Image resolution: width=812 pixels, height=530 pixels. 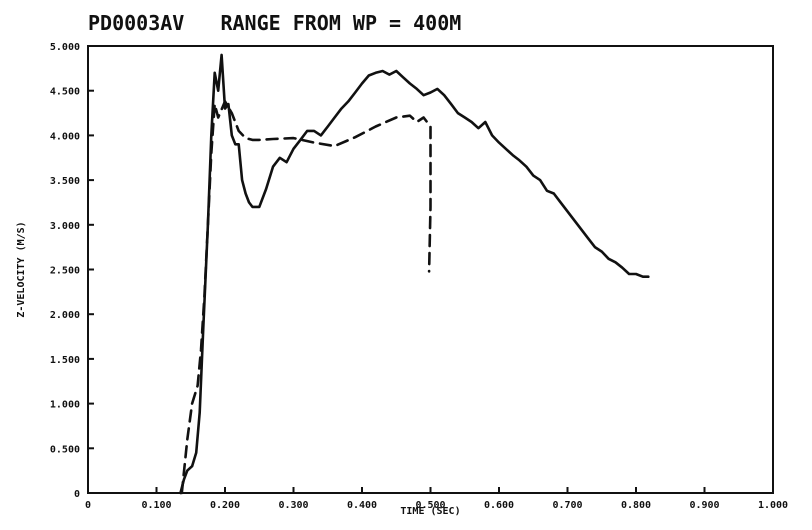 I want to click on y-tick-label: 2.000, so click(x=65, y=315).